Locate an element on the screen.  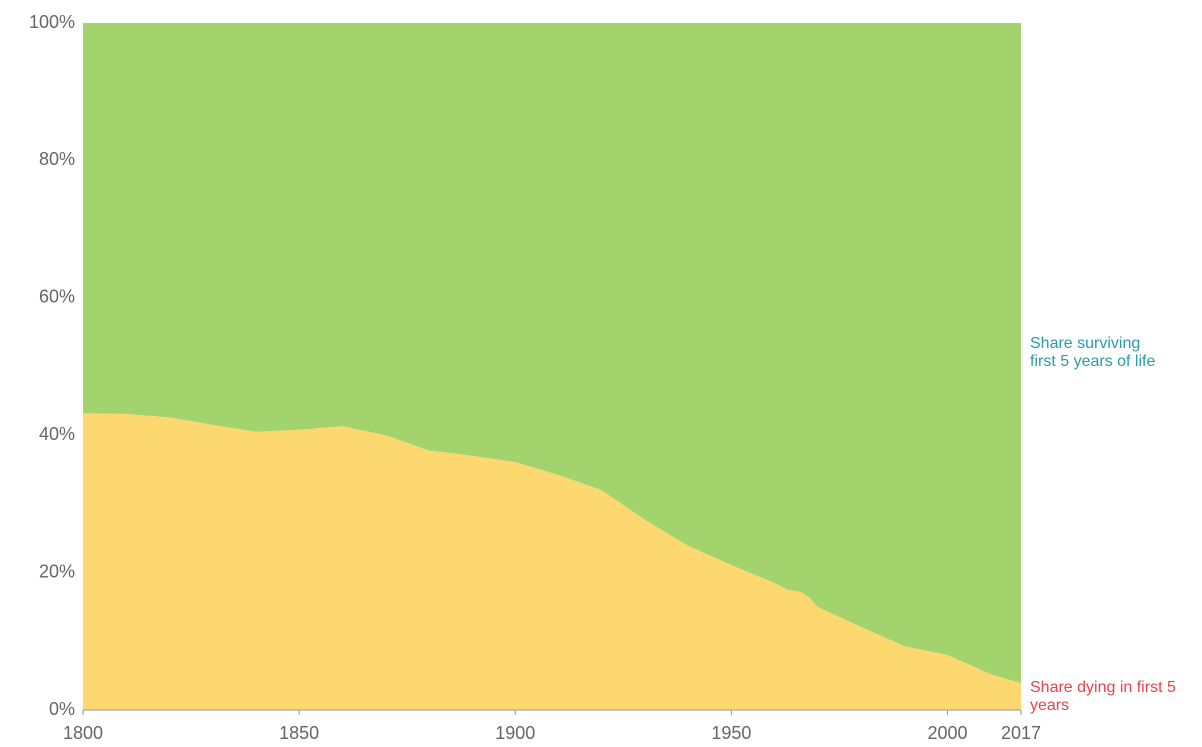
series-label: Share dying in first 5 years is located at coordinates (1103, 696).